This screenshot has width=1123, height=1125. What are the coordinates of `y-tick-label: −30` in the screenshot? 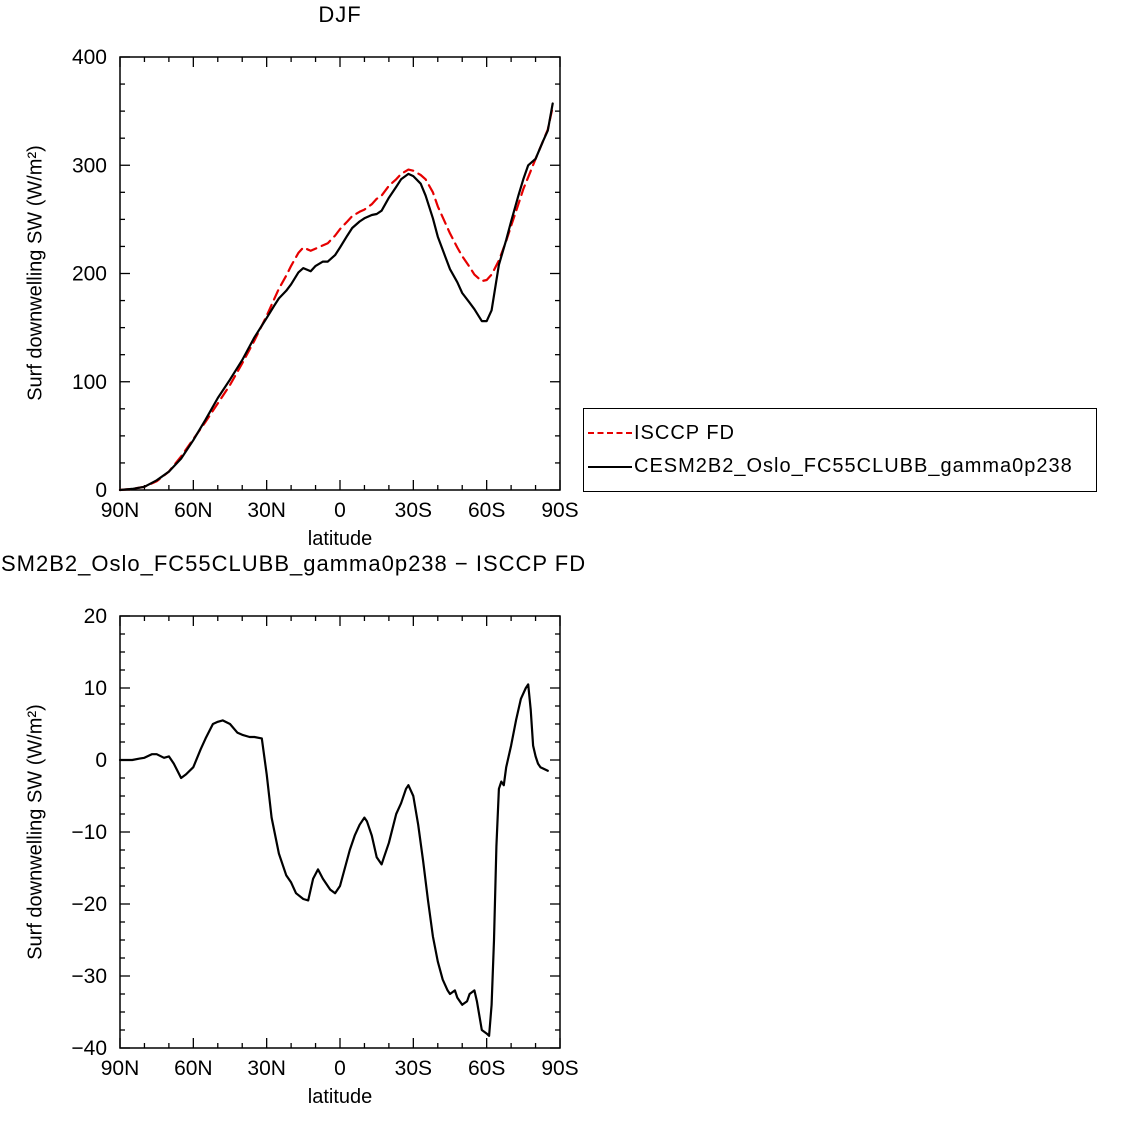 It's located at (89, 976).